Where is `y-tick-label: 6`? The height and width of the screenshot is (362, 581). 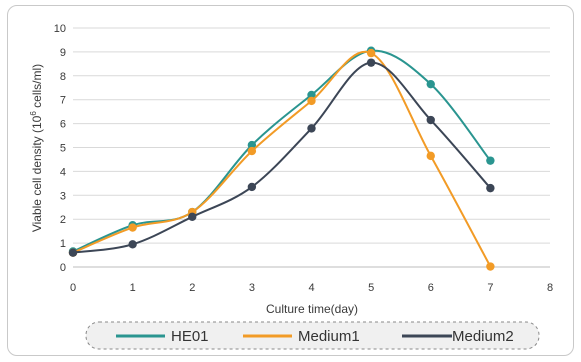 y-tick-label: 6 is located at coordinates (63, 125).